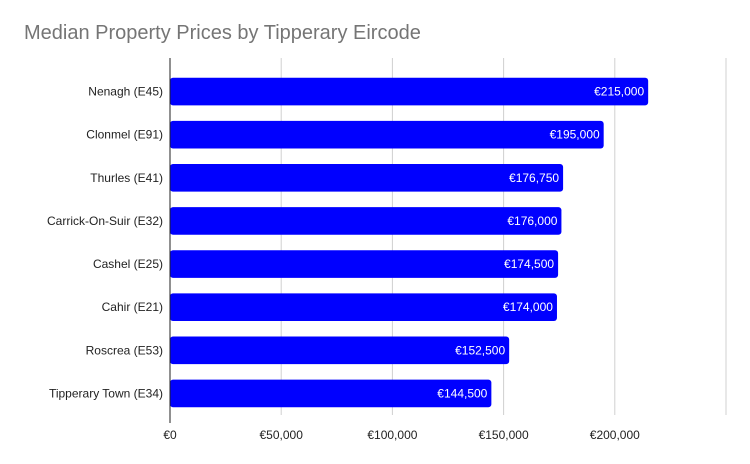 This screenshot has height=464, width=750. I want to click on category-label: Clonmel (E91), so click(124, 135).